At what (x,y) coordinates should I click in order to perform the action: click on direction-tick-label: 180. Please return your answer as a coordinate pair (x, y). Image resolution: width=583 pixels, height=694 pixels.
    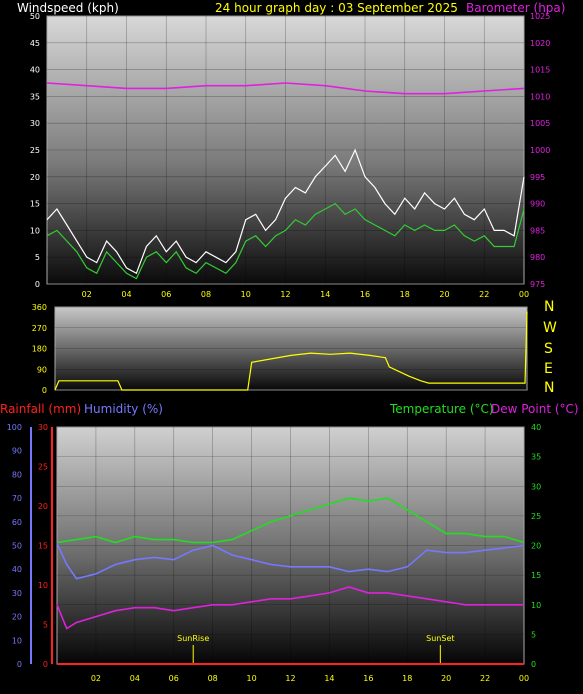
    Looking at the image, I should click on (39, 349).